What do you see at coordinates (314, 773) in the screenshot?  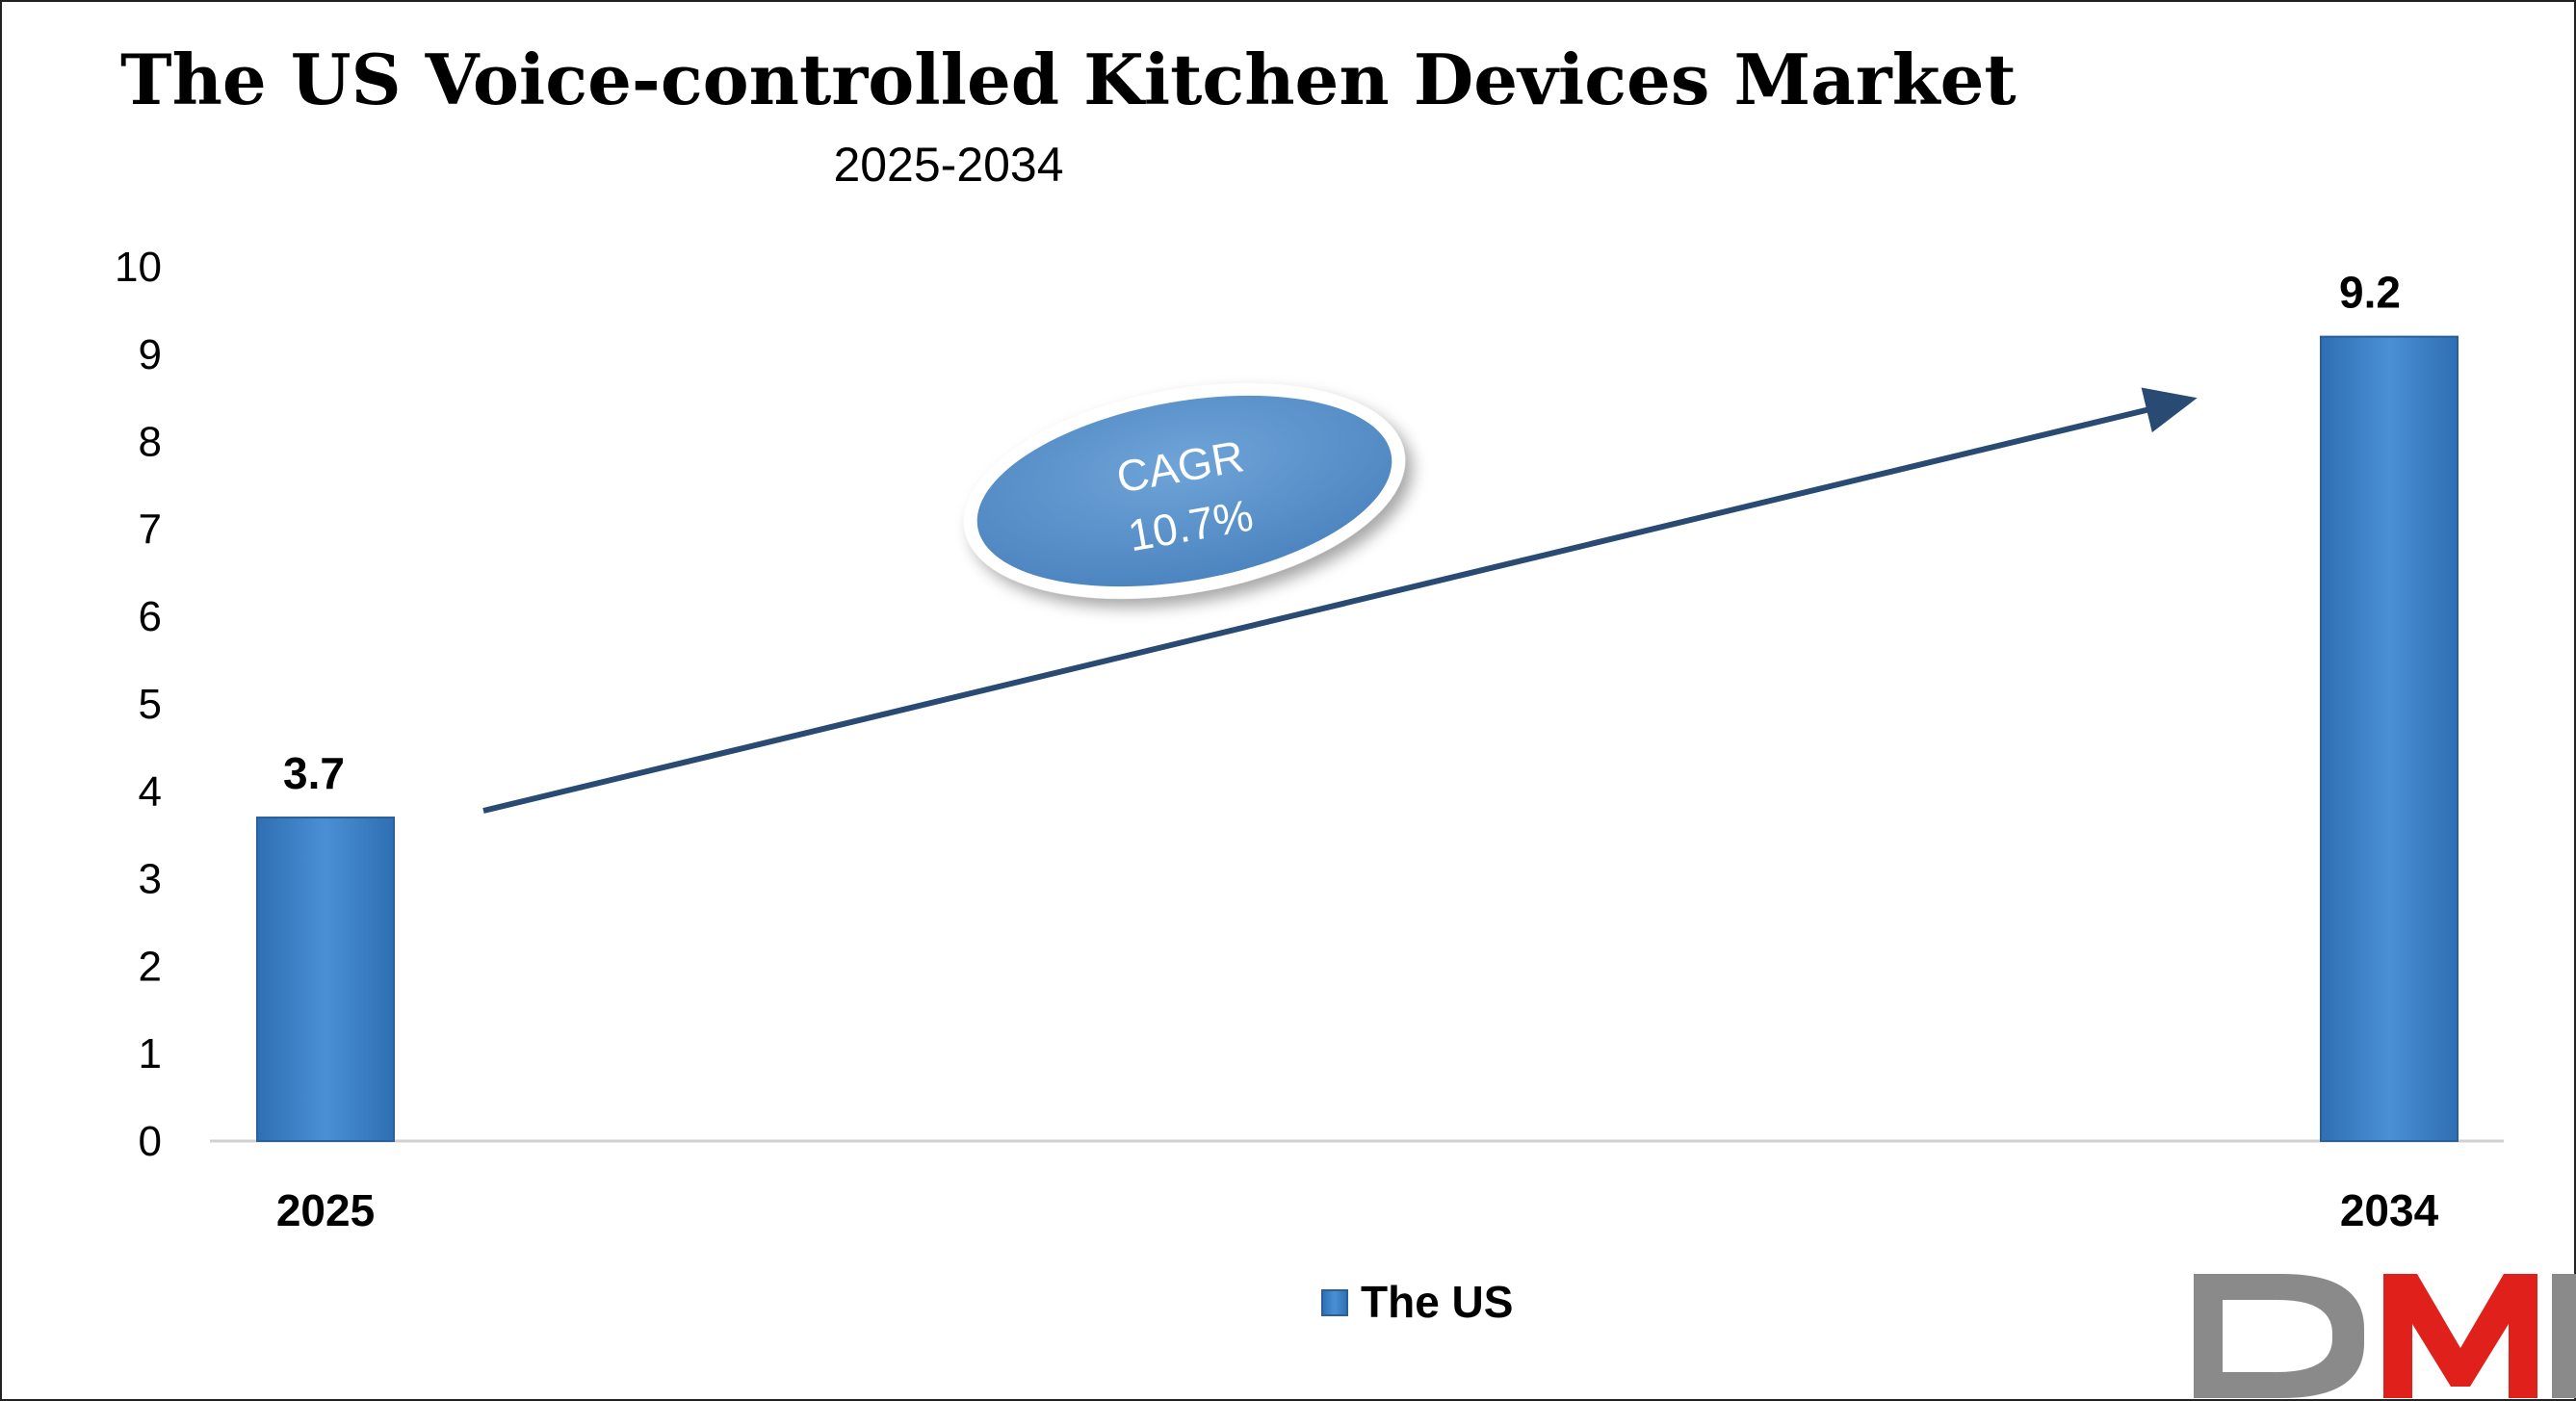 I see `data-label-2025: 3.7` at bounding box center [314, 773].